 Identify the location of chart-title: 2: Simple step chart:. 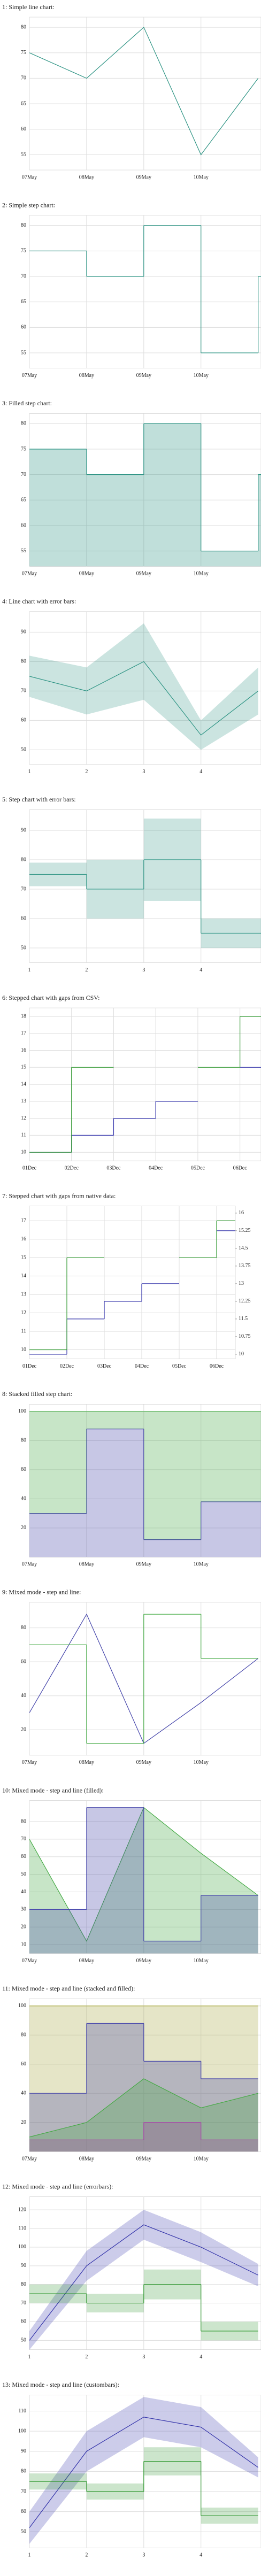
(29, 205).